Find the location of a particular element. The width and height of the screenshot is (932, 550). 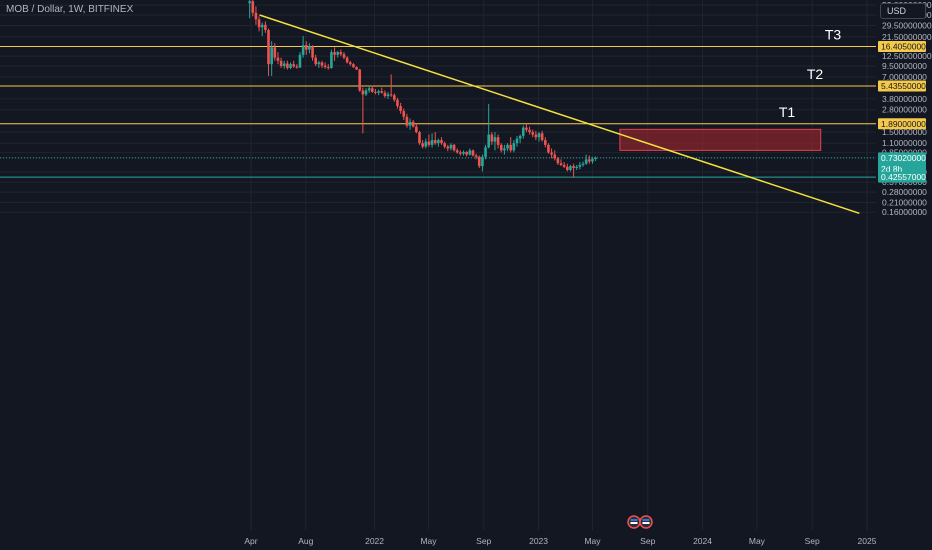

y-tick-label-14: 1.10000000 is located at coordinates (904, 143).